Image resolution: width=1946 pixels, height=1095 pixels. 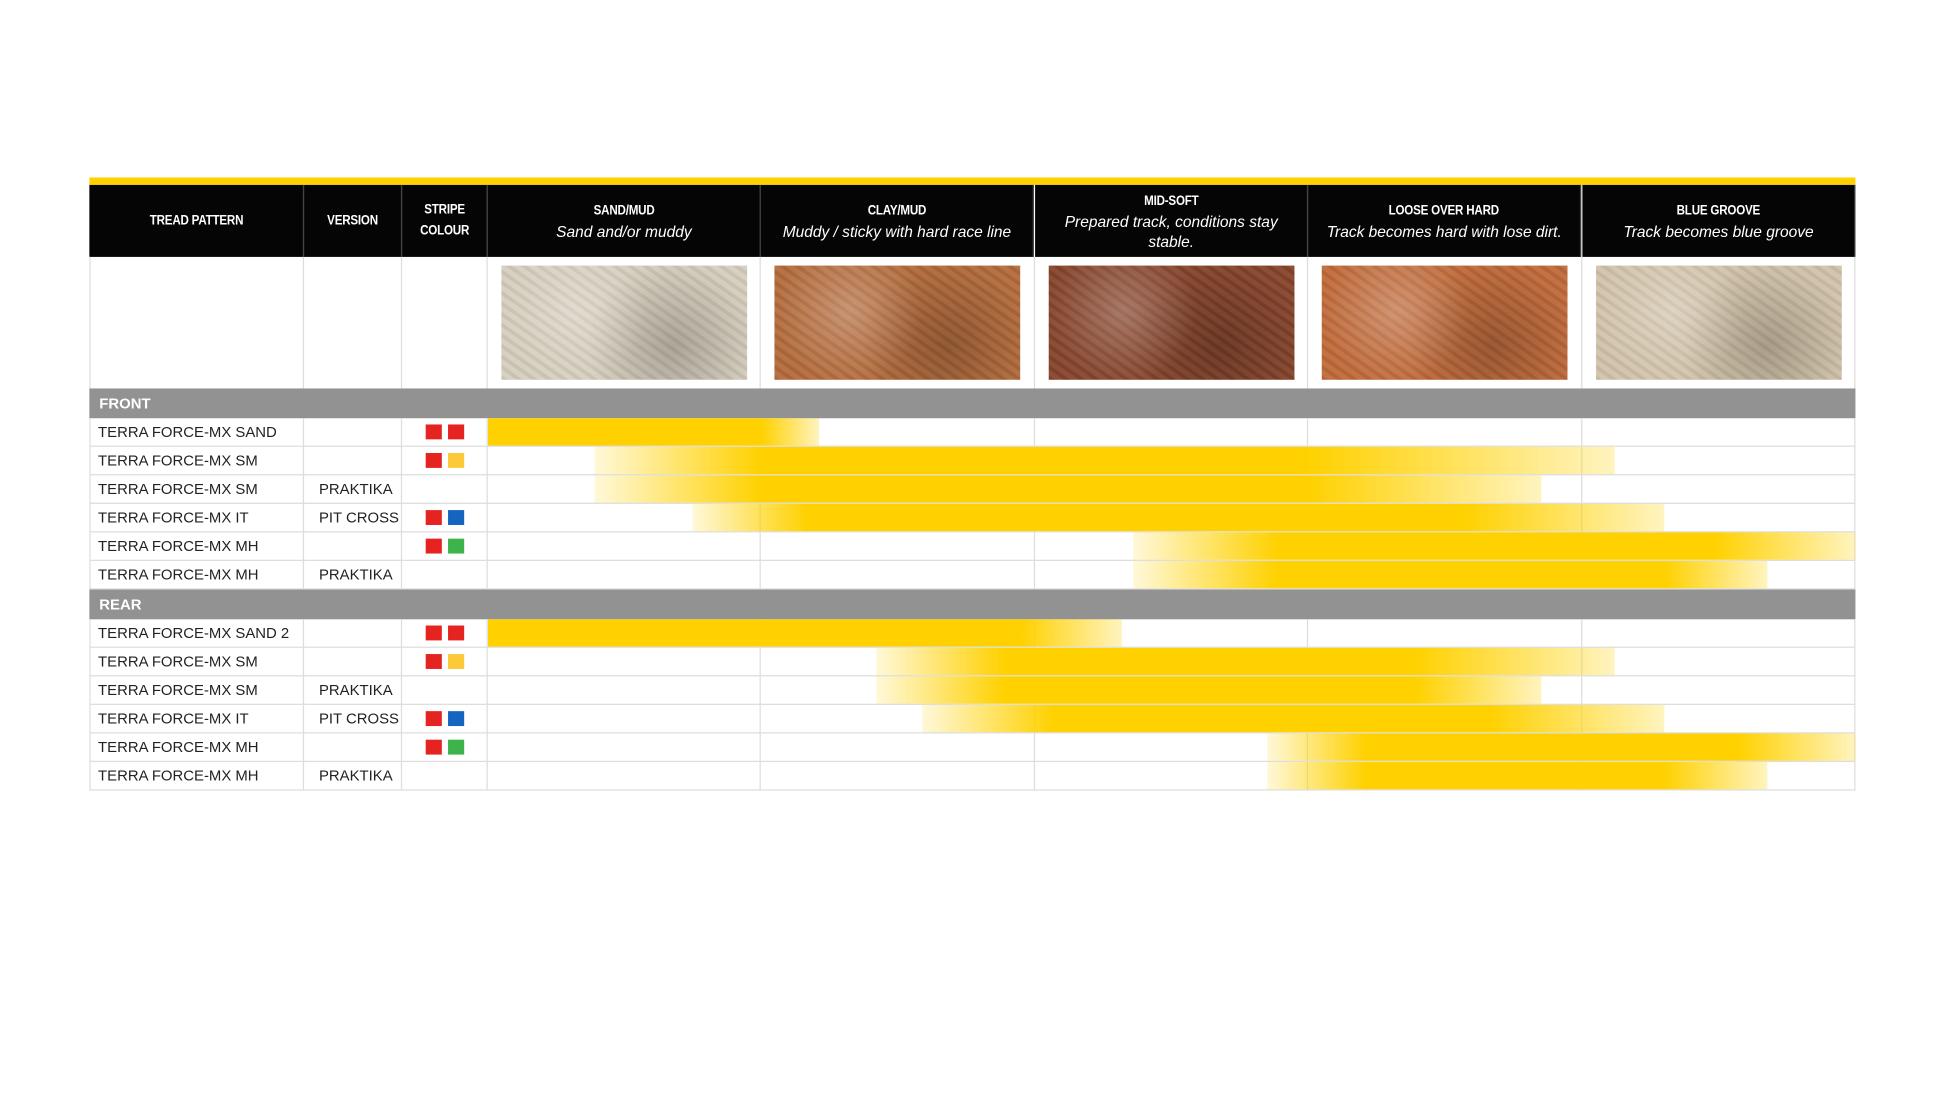 I want to click on terrain-subtitle: Muddy / sticky with hard race line, so click(x=897, y=231).